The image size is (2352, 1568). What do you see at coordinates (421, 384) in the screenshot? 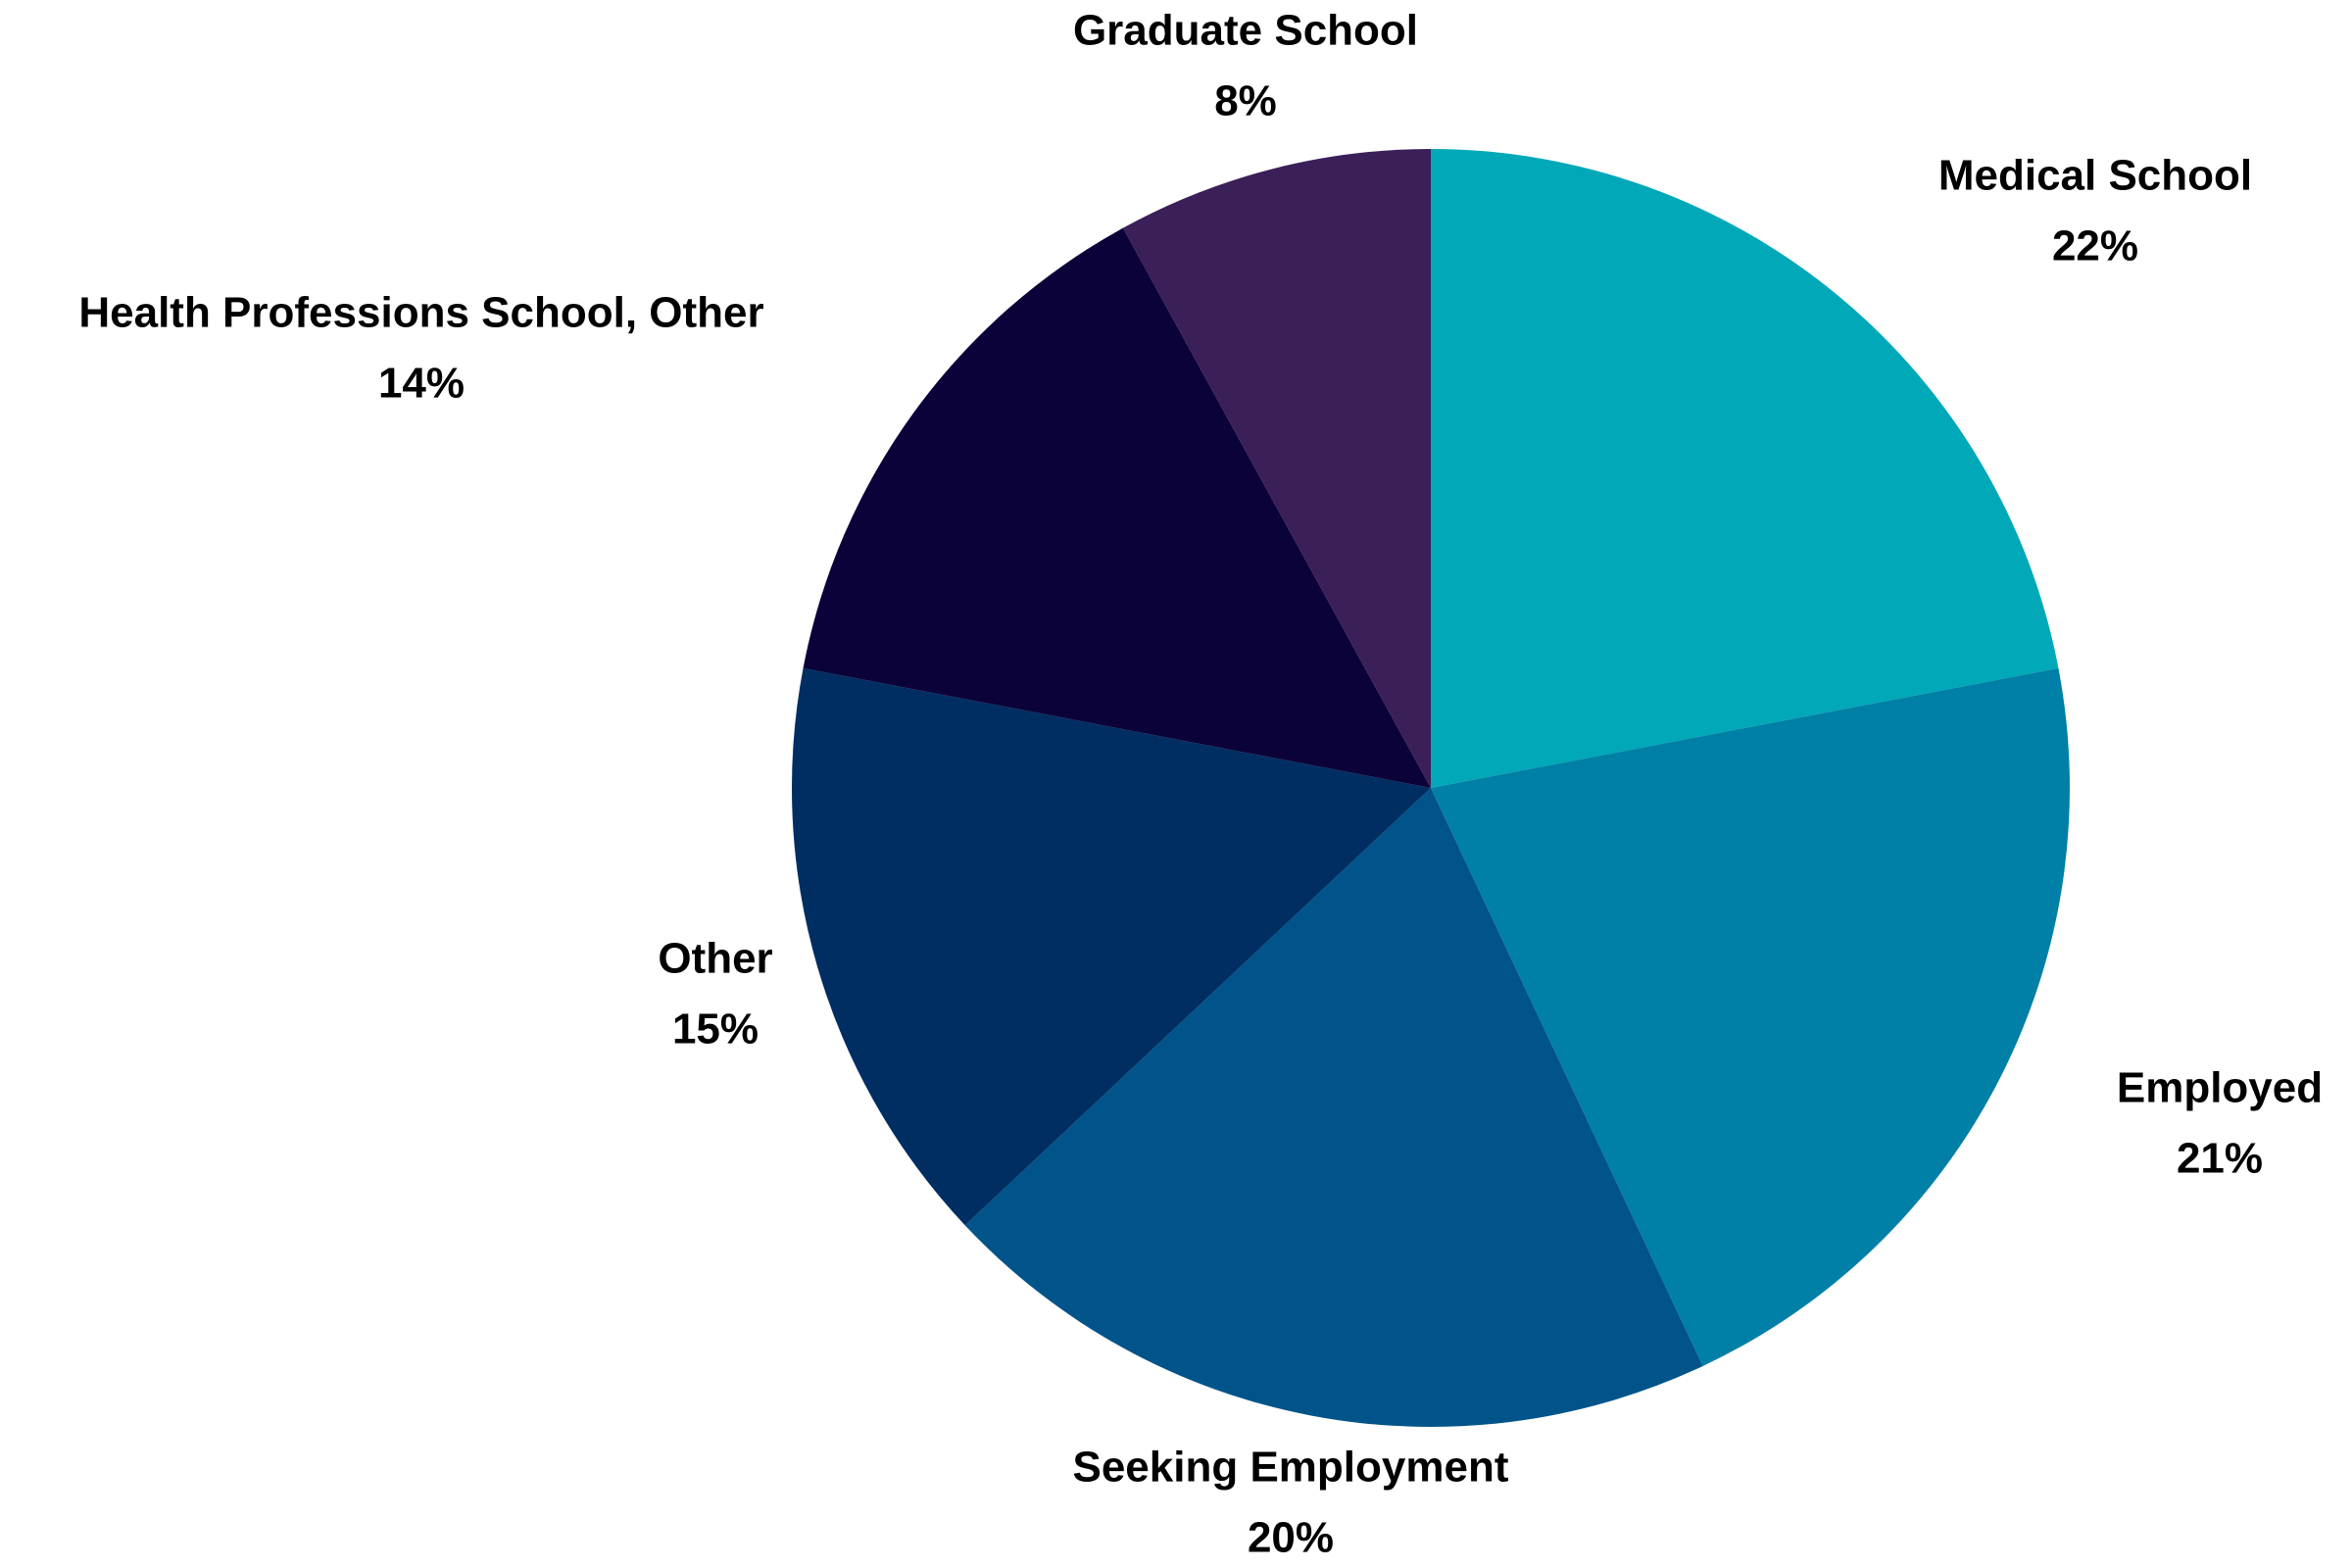
I see `slice-value-label: 14%` at bounding box center [421, 384].